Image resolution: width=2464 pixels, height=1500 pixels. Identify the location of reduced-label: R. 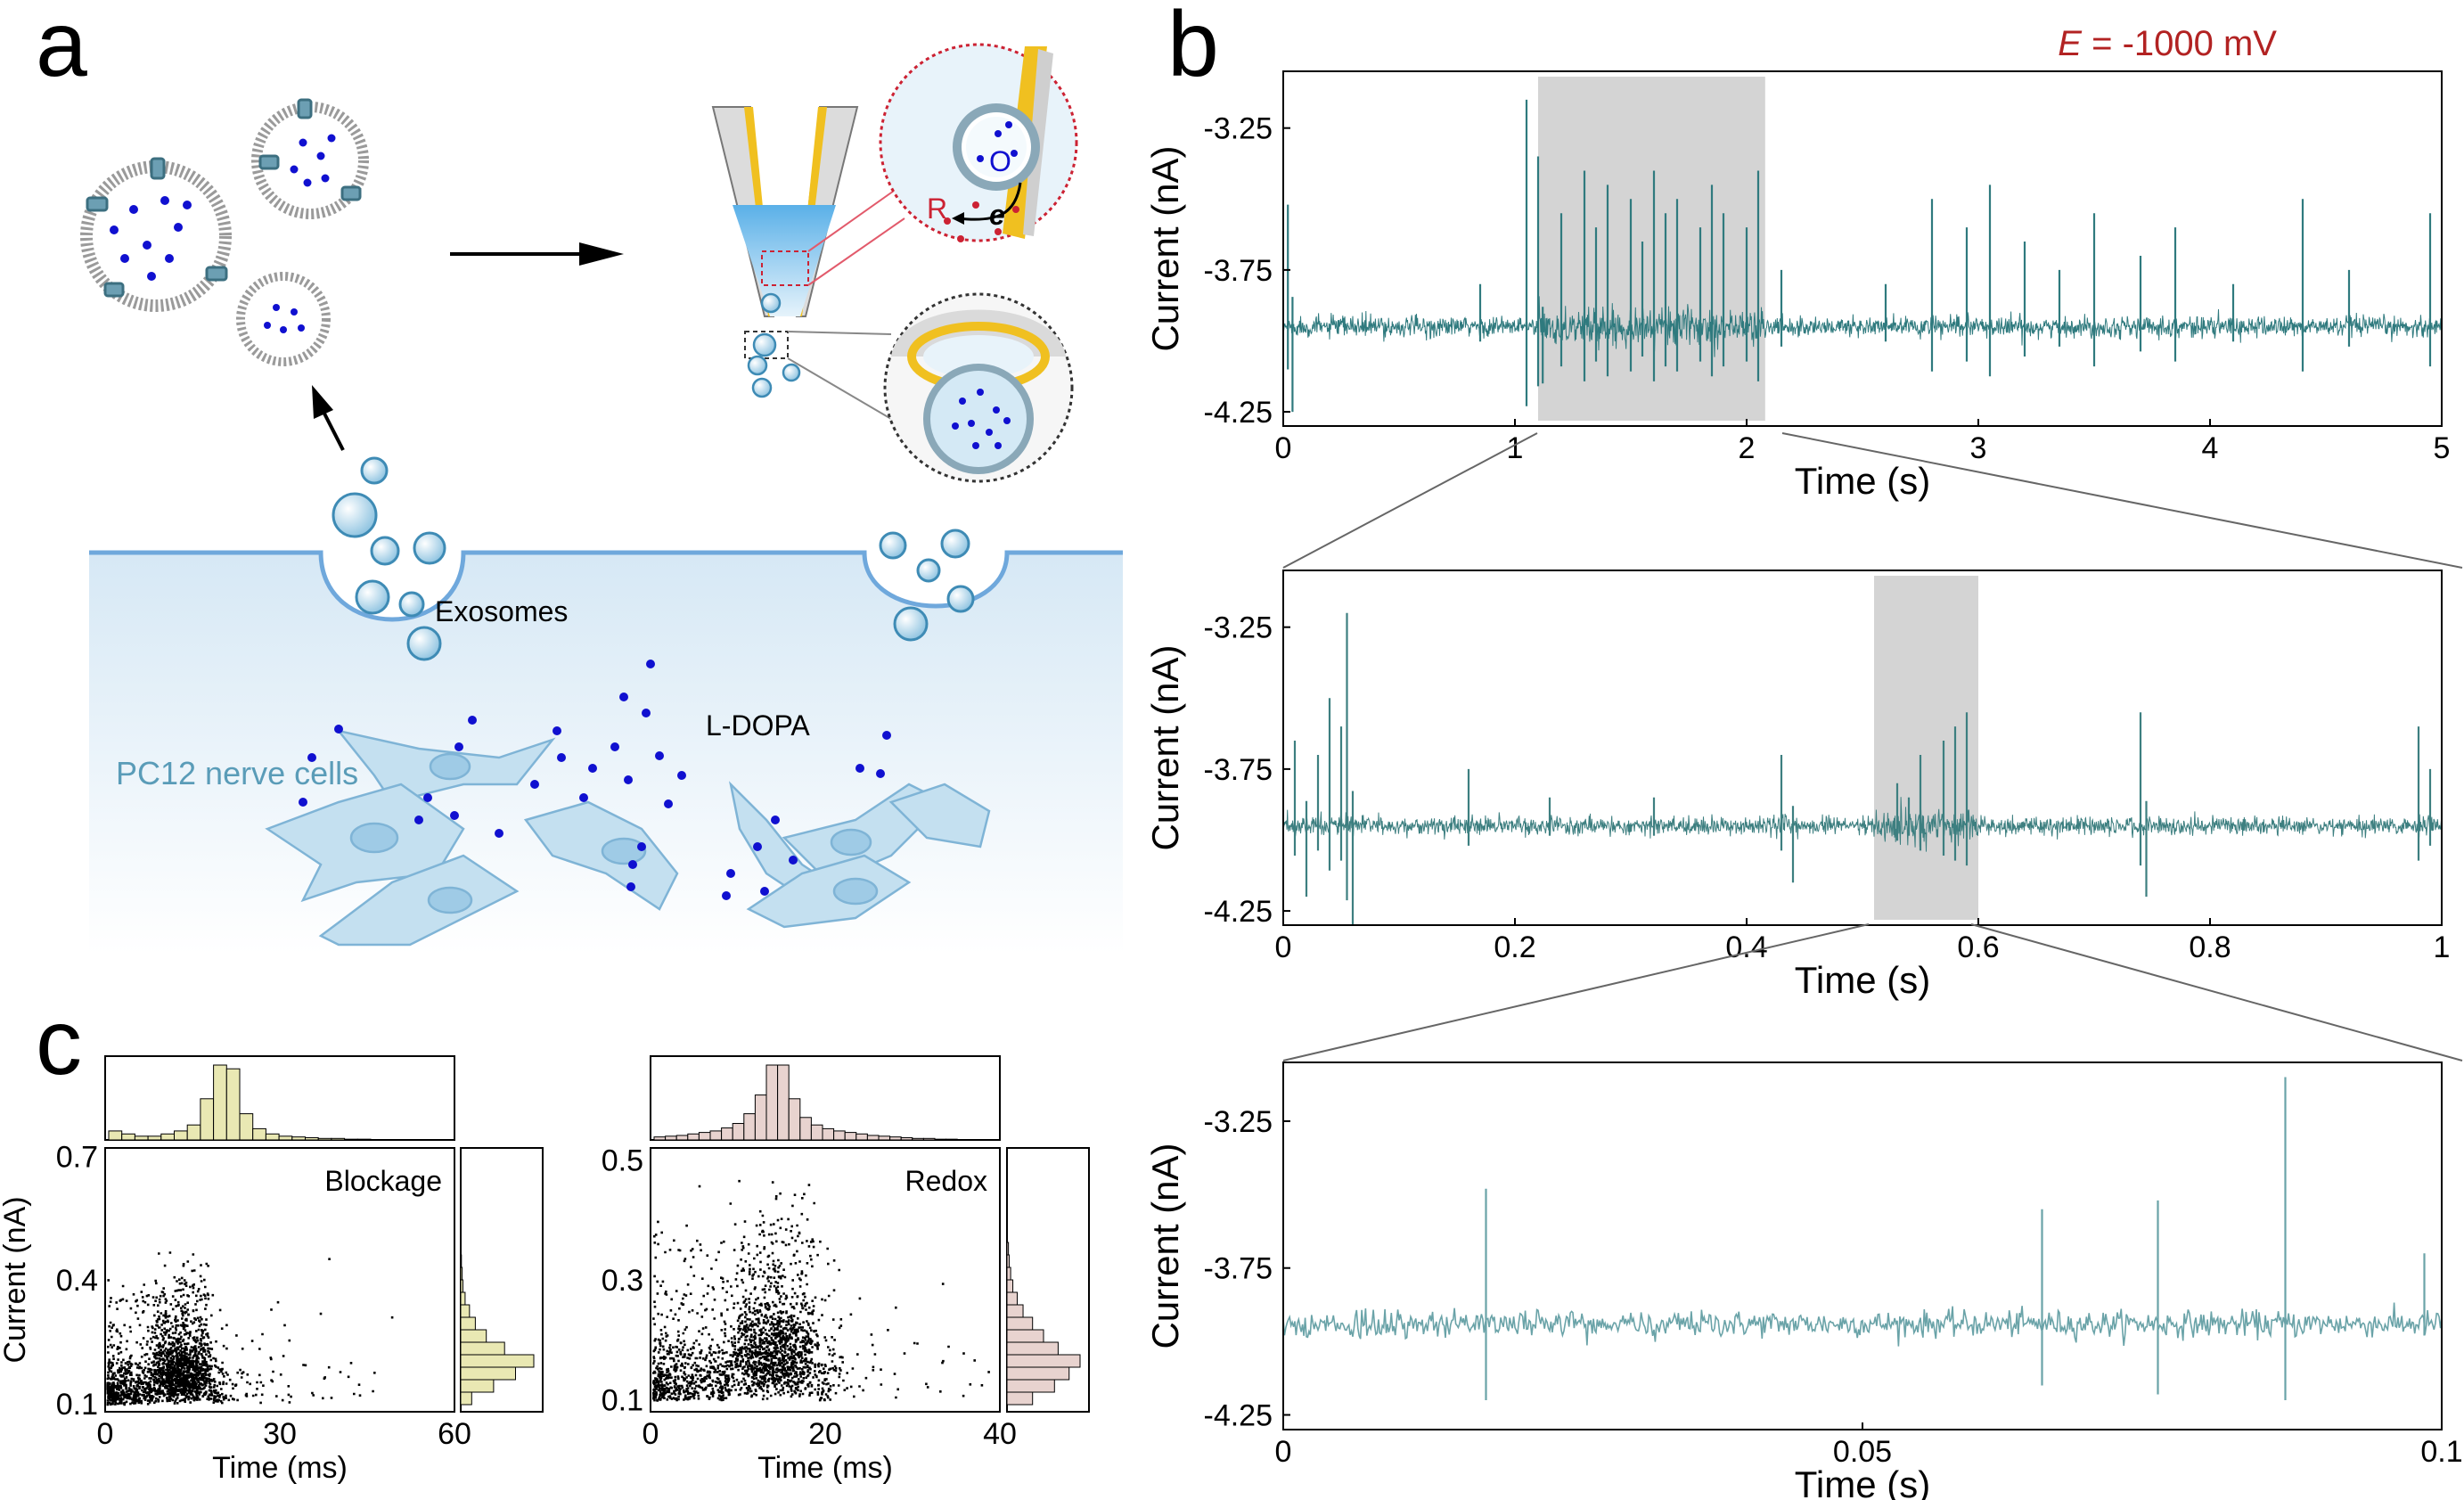
(937, 209).